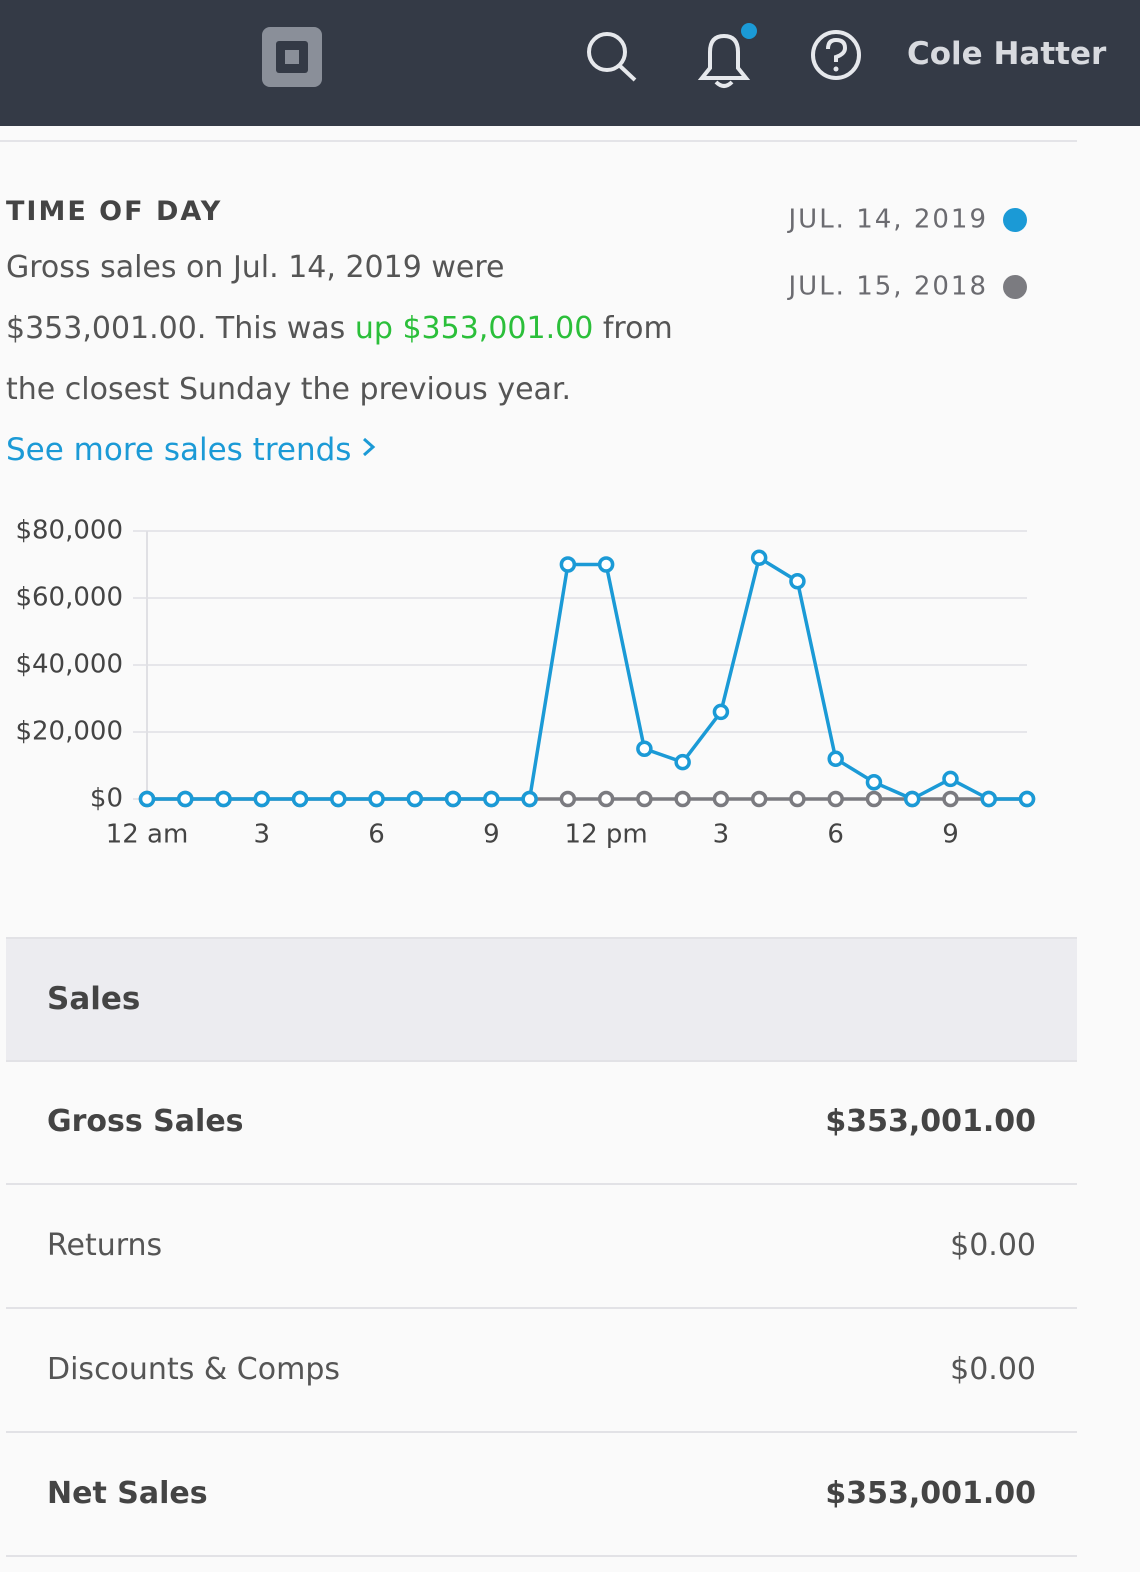 This screenshot has width=1140, height=1572. Describe the element at coordinates (69, 598) in the screenshot. I see `y-tick-label: $60,000` at that location.